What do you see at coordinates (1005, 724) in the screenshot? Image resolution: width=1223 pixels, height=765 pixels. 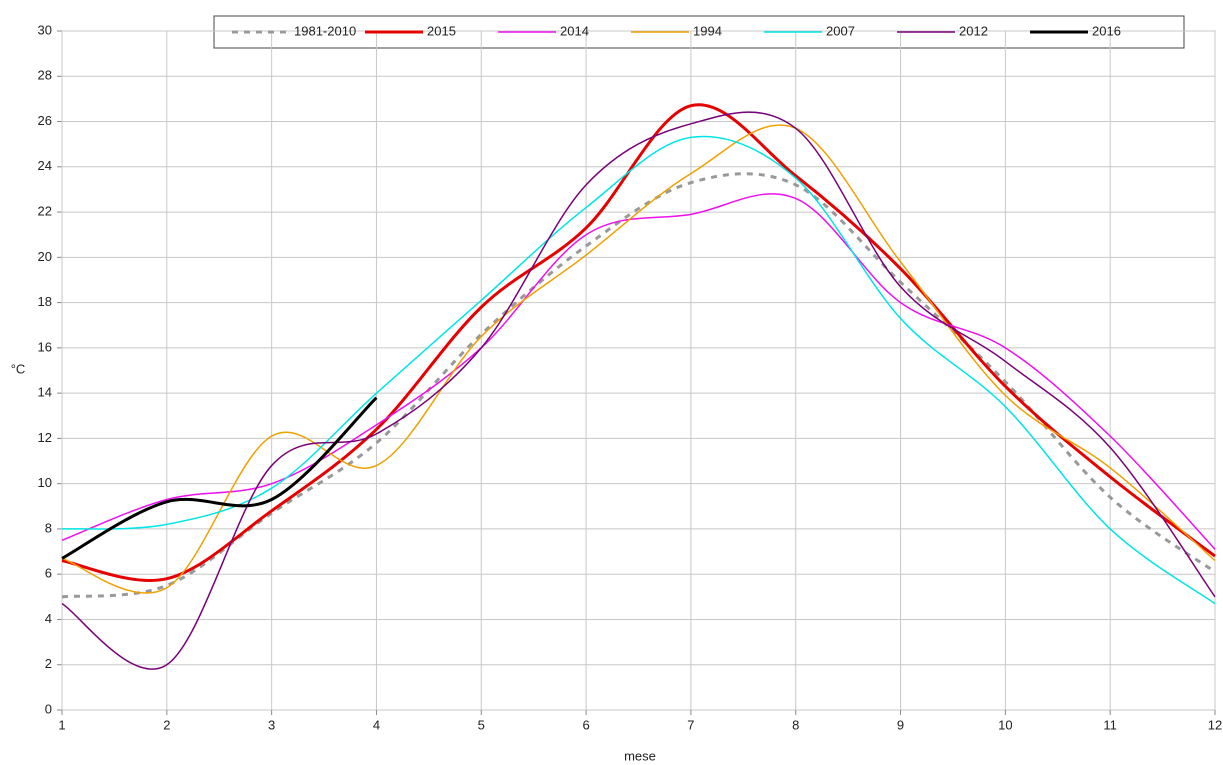 I see `x-tick-label: 10` at bounding box center [1005, 724].